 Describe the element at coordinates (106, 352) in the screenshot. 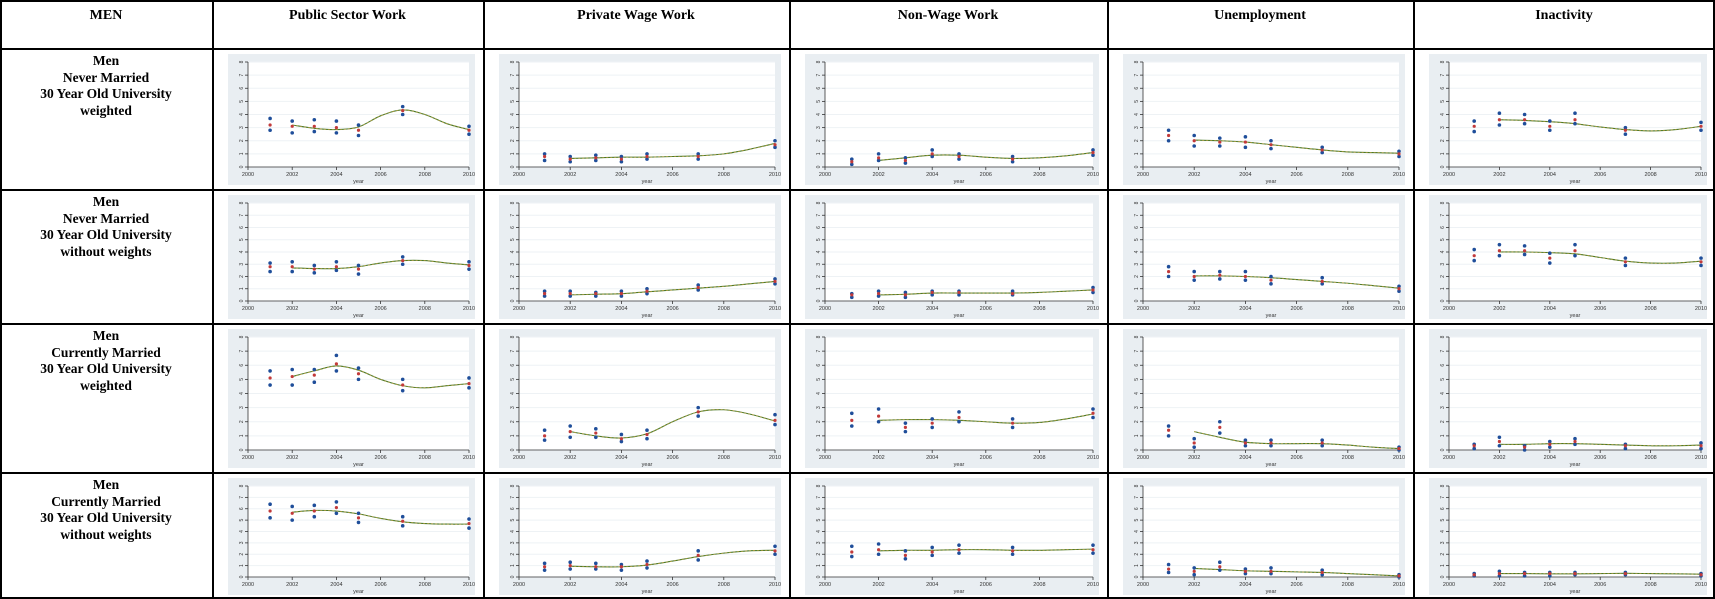

I see `row-label-line: Currently Married` at that location.